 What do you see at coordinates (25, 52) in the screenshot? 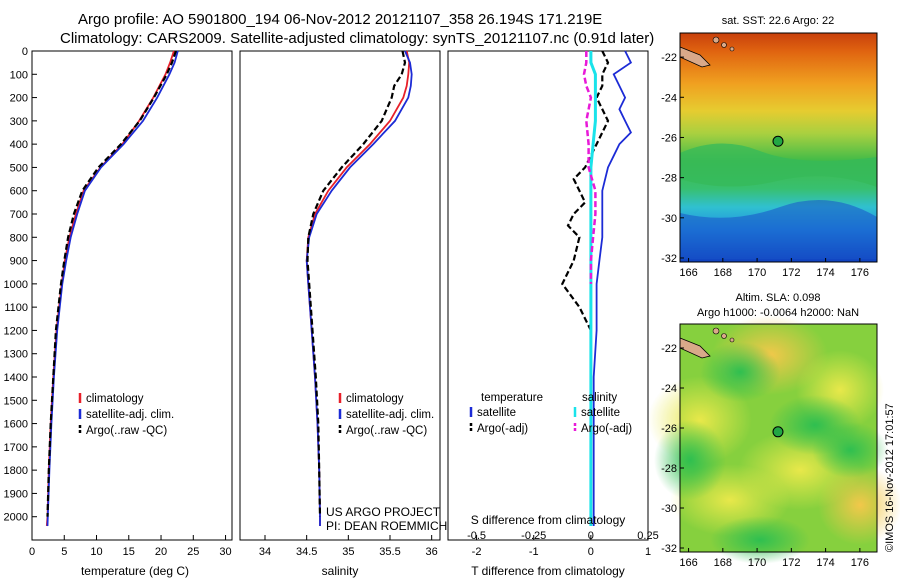
I see `y-tick-label: 0` at bounding box center [25, 52].